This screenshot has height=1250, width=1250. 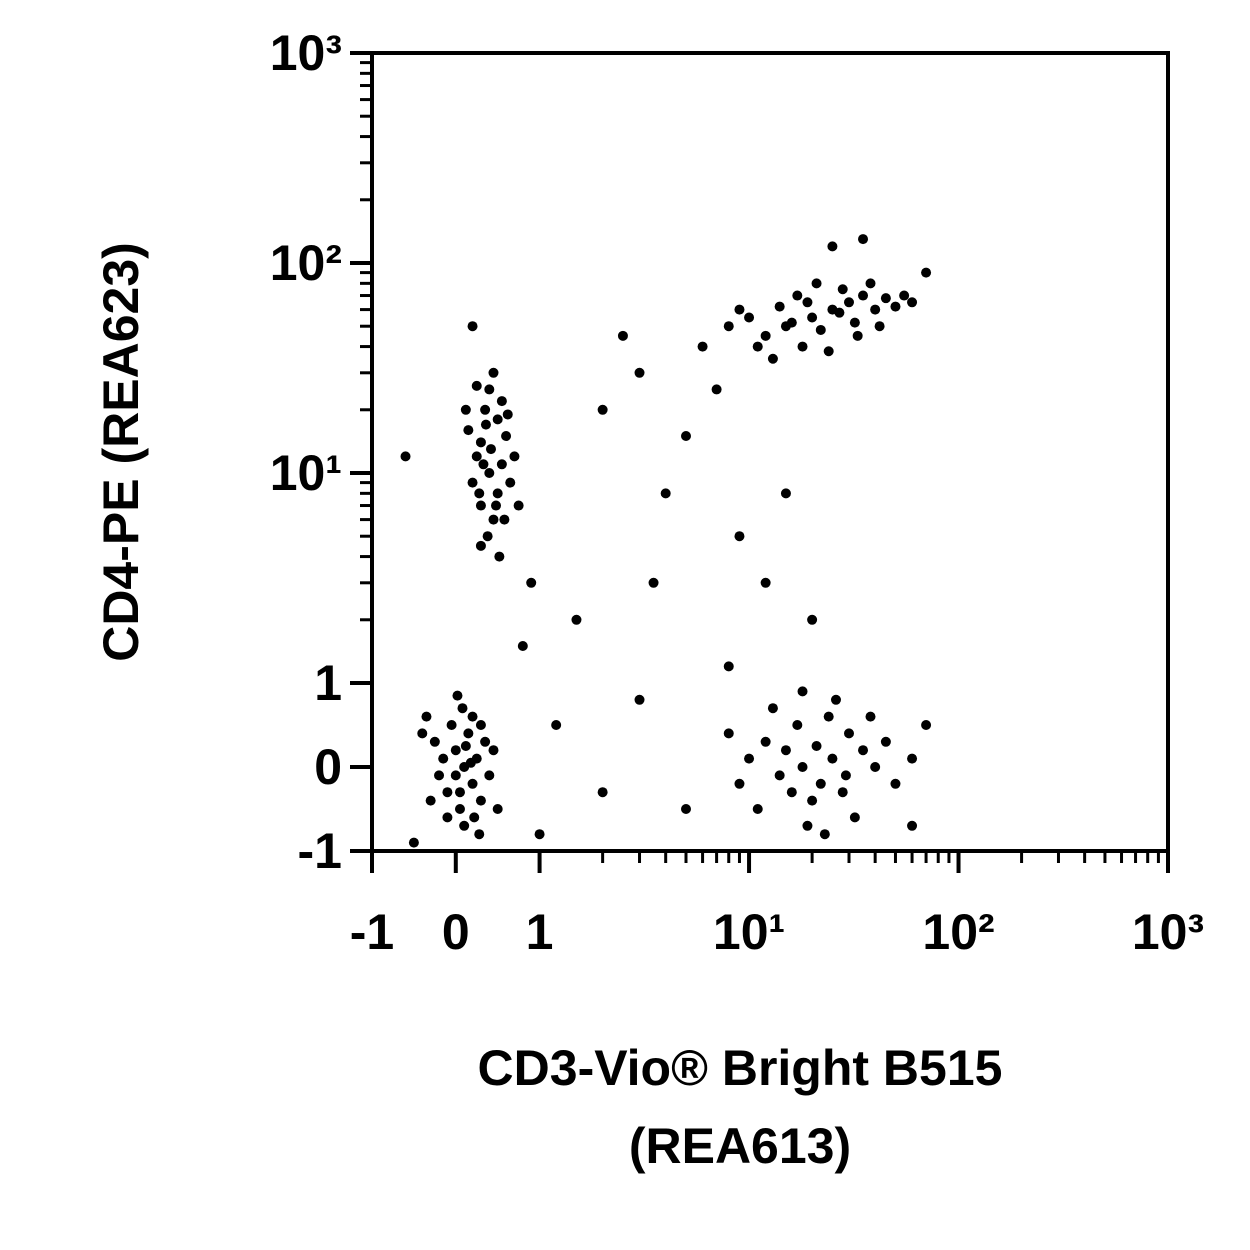 What do you see at coordinates (1168, 932) in the screenshot?
I see `x-tick-label: 10³` at bounding box center [1168, 932].